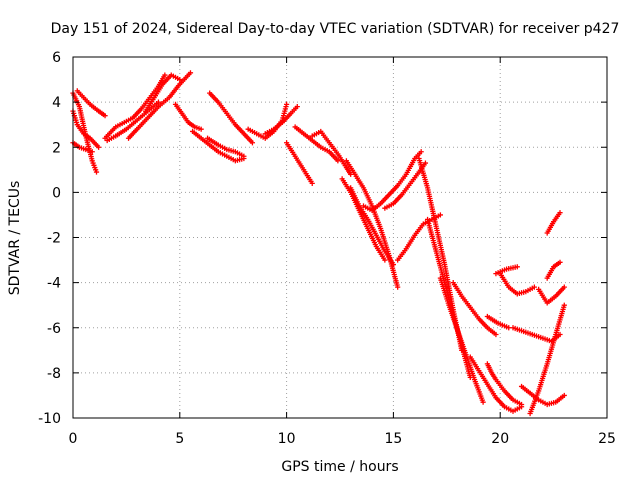 Image resolution: width=640 pixels, height=480 pixels. What do you see at coordinates (56, 148) in the screenshot?
I see `y-tick-label: 2` at bounding box center [56, 148].